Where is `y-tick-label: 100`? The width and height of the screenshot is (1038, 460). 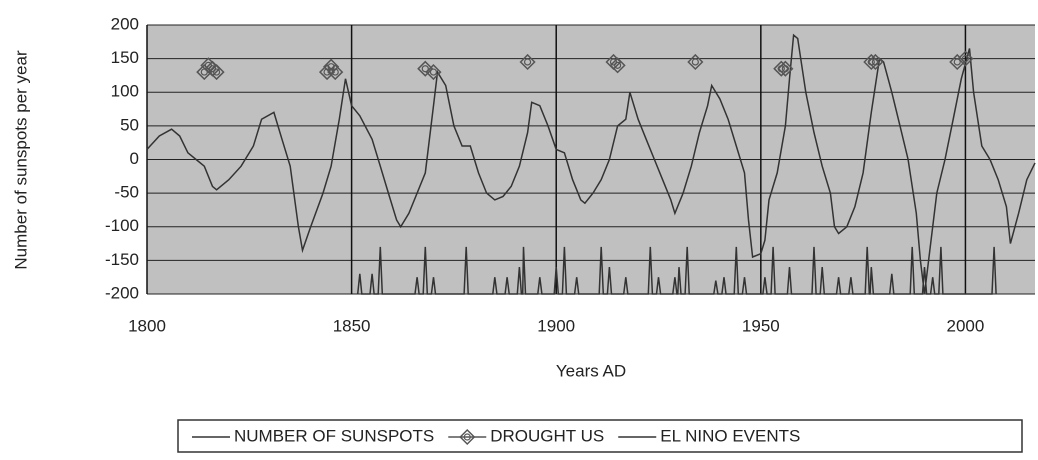 y-tick-label: 100 is located at coordinates (125, 91).